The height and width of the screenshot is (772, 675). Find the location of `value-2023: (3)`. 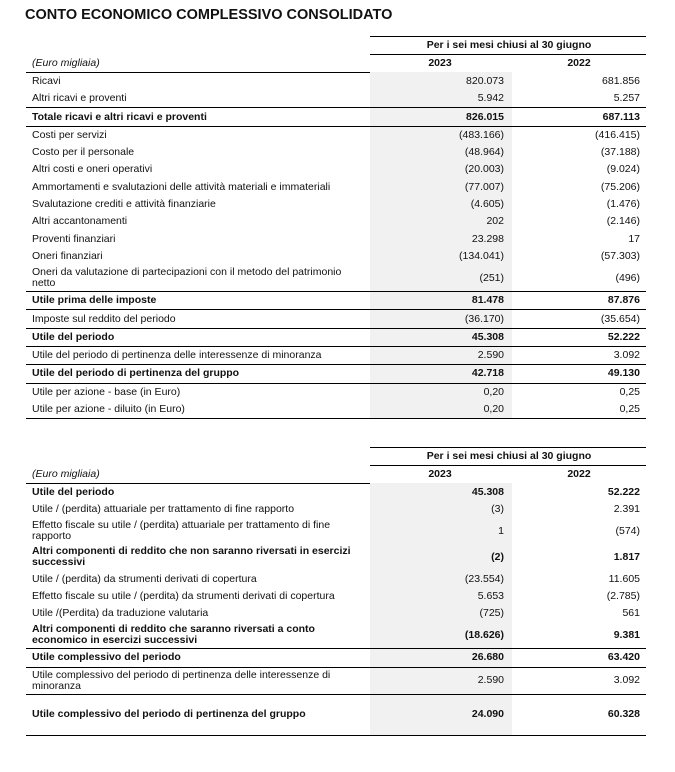

value-2023: (3) is located at coordinates (441, 510).